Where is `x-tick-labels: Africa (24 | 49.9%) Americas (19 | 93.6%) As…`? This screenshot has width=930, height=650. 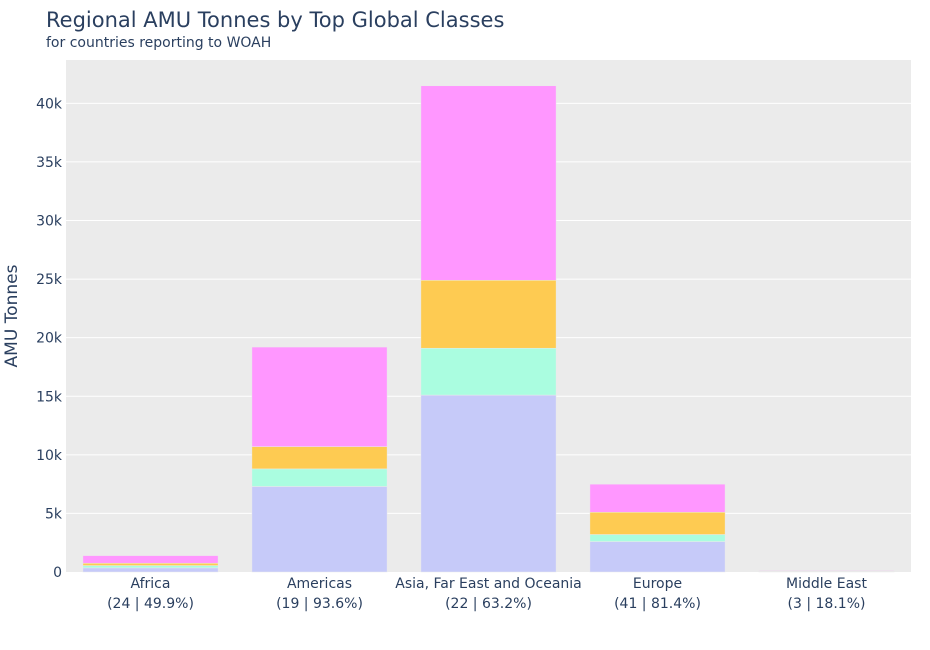
x-tick-labels: Africa (24 | 49.9%) Americas (19 | 93.6%) As… is located at coordinates (487, 594).